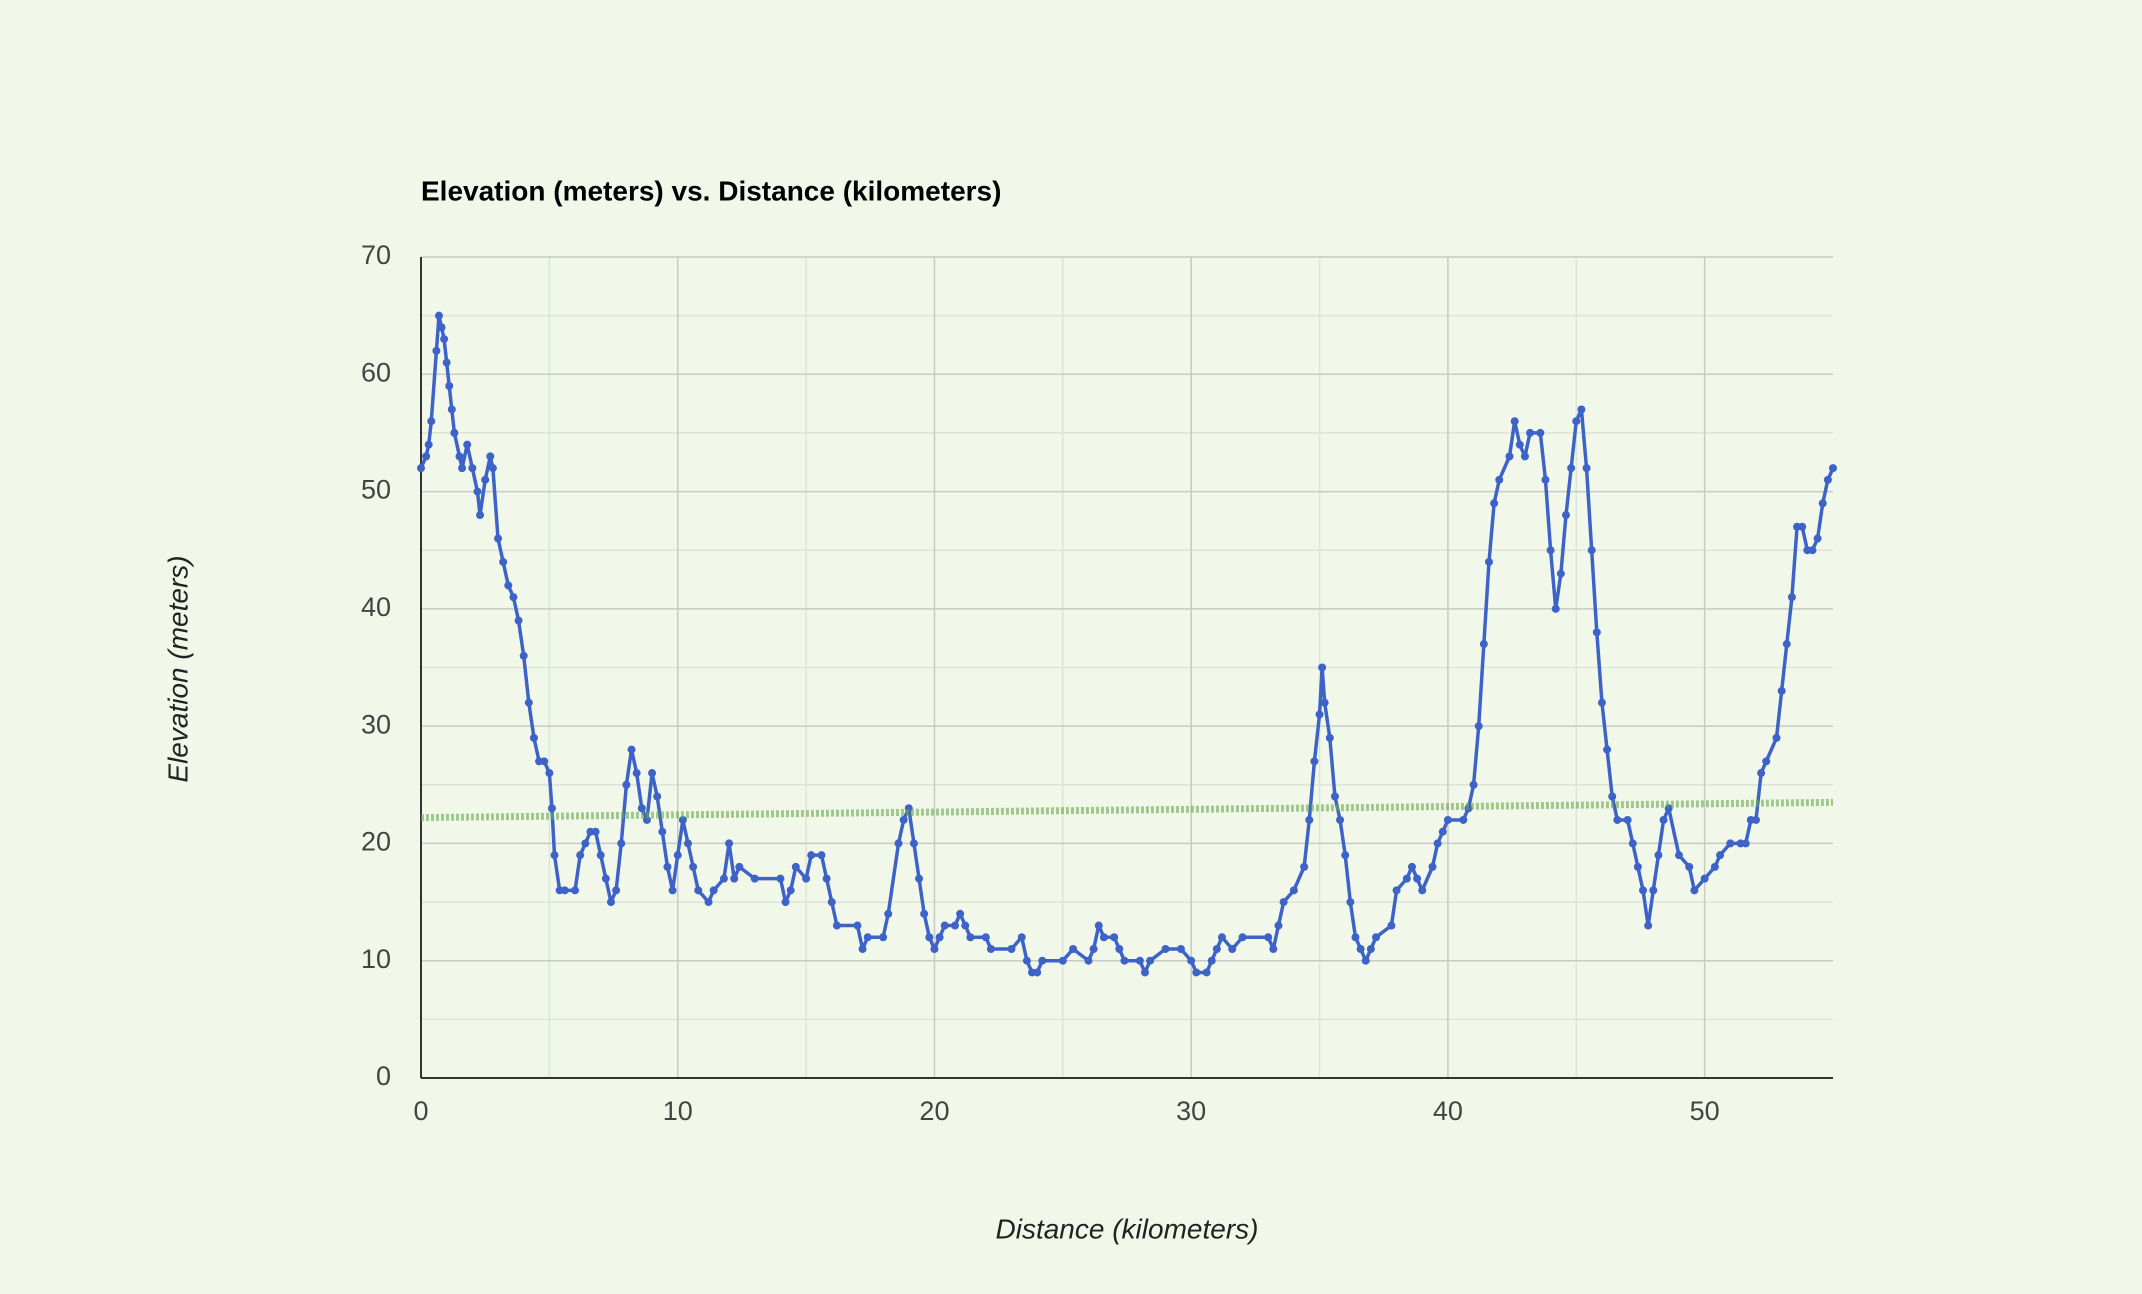 This screenshot has height=1294, width=2142. Describe the element at coordinates (376, 842) in the screenshot. I see `y-tick-label: 20` at that location.